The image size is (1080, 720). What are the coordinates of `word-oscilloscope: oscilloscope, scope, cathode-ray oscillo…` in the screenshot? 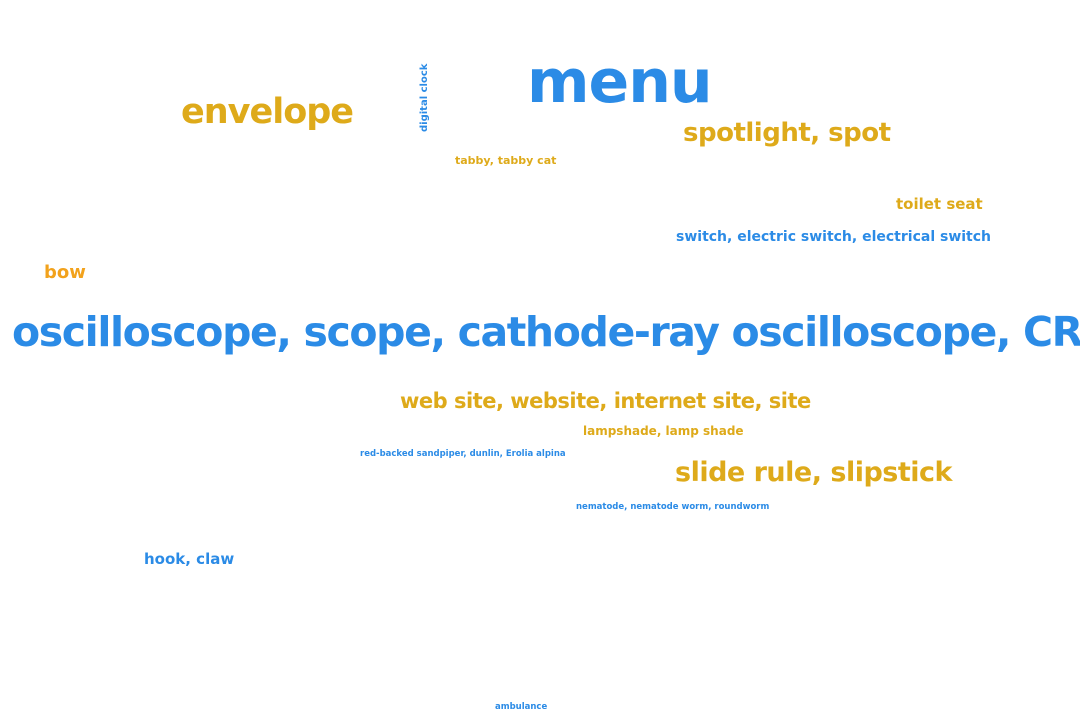 It's located at (546, 332).